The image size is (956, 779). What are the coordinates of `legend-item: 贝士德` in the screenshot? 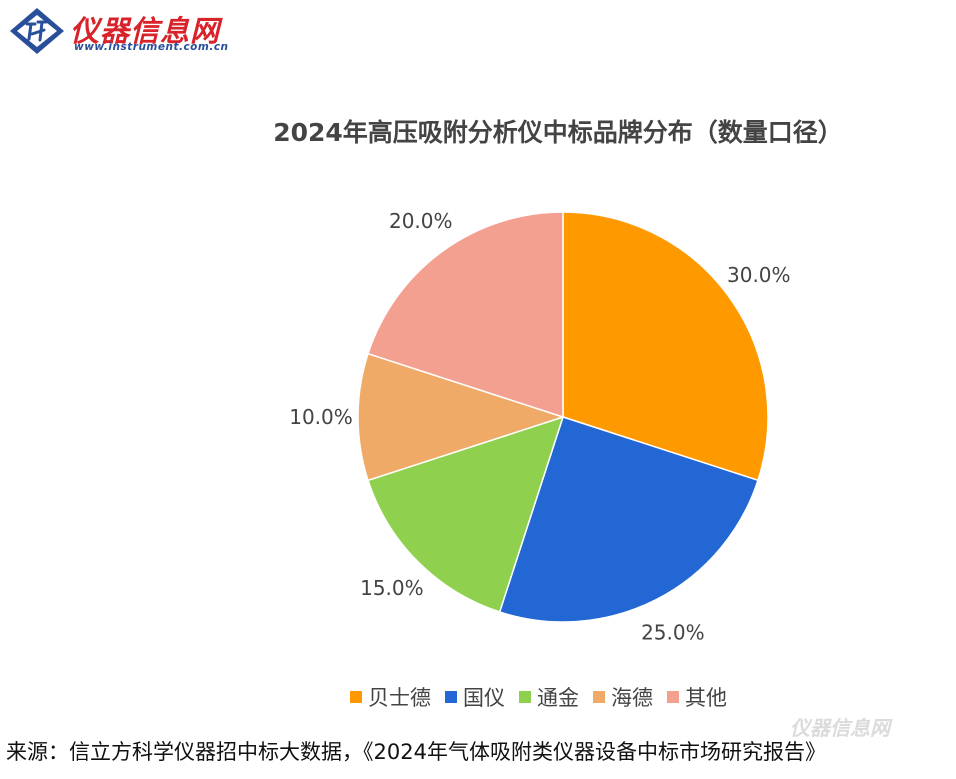 It's located at (390, 697).